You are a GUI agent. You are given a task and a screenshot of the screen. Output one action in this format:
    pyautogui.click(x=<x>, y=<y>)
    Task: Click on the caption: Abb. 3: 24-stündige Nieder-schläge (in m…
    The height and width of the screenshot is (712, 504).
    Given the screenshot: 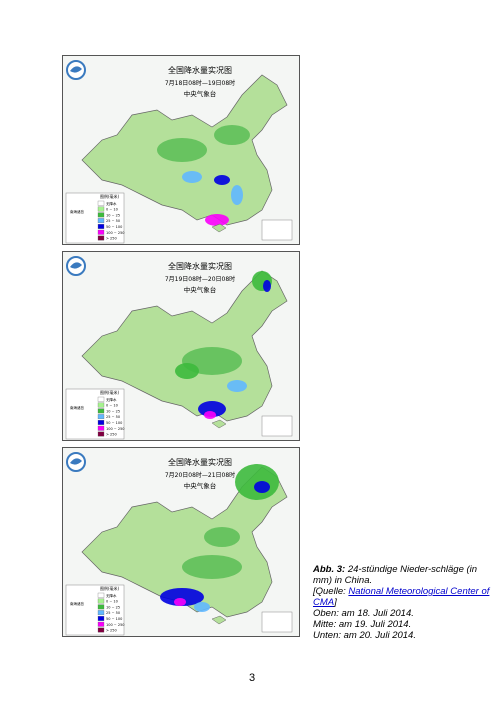 What is the action you would take?
    pyautogui.click(x=405, y=602)
    